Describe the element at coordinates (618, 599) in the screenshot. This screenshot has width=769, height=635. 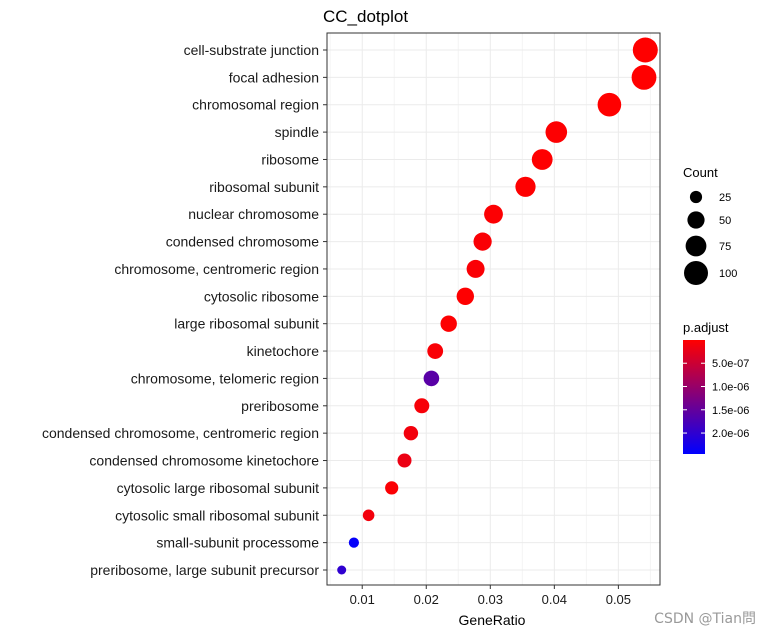
I see `x-tick-label: 0.05` at that location.